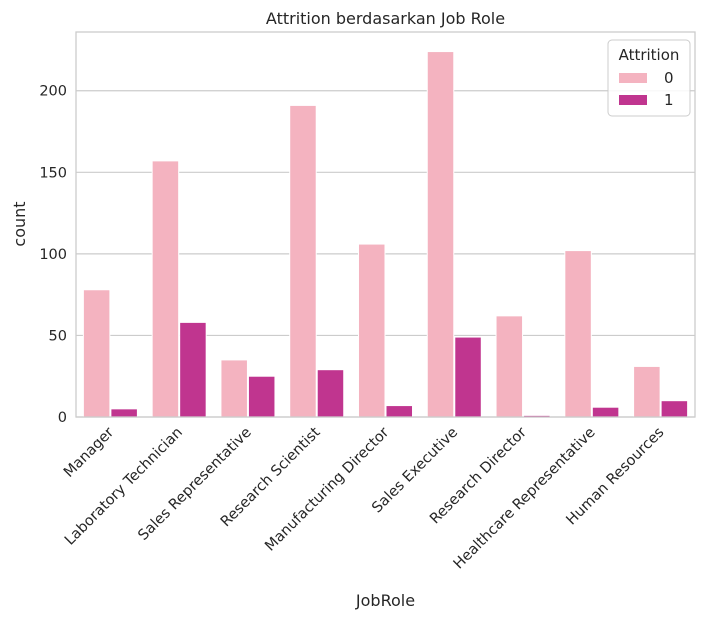 The width and height of the screenshot is (705, 619). Describe the element at coordinates (525, 498) in the screenshot. I see `x-tick-label: Healthcare Representative` at that location.